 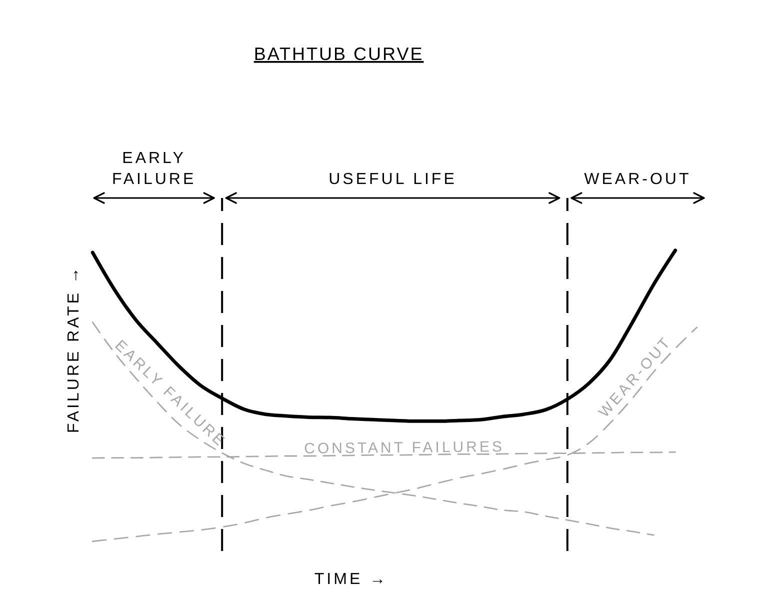 What do you see at coordinates (351, 579) in the screenshot?
I see `x-axis-title: TIME →` at bounding box center [351, 579].